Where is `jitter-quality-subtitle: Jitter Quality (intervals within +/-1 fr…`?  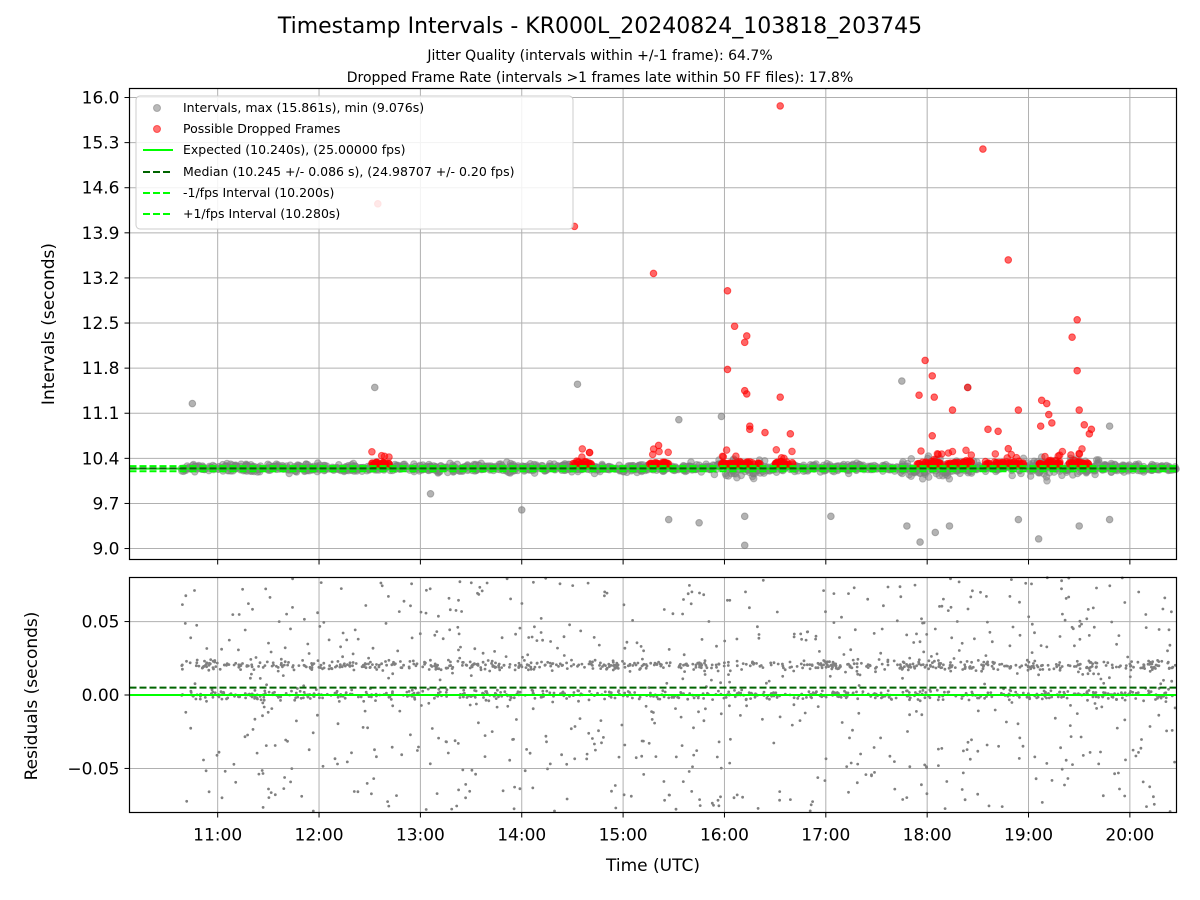
jitter-quality-subtitle: Jitter Quality (intervals within +/-1 fr… is located at coordinates (600, 56).